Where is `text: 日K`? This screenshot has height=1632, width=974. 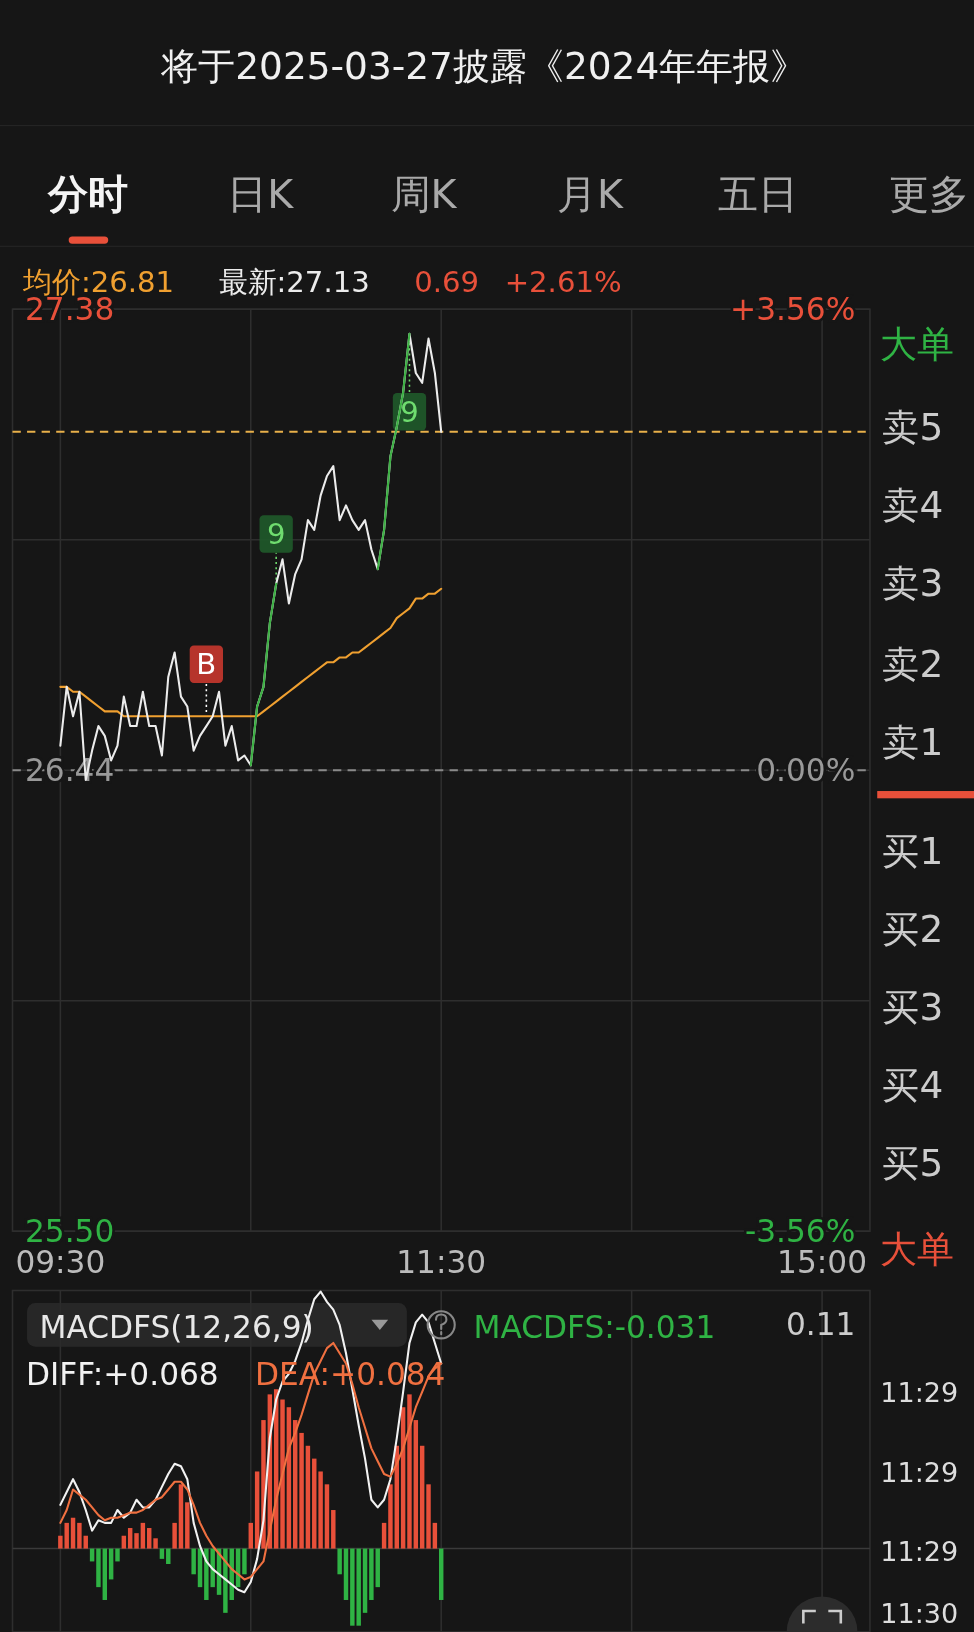
text: 日K is located at coordinates (261, 194).